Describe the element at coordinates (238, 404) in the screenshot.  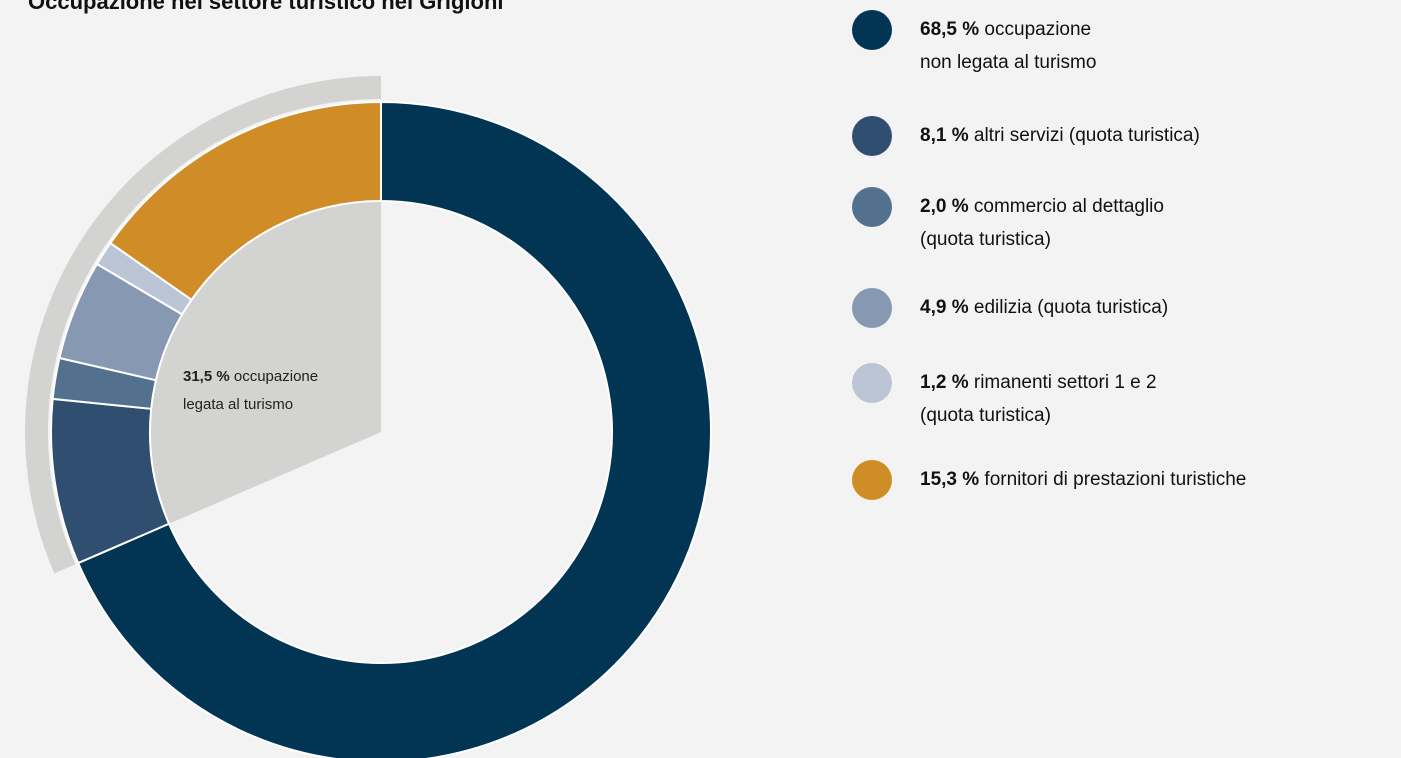
I see `tourism-share-text-line2: legata al turismo` at that location.